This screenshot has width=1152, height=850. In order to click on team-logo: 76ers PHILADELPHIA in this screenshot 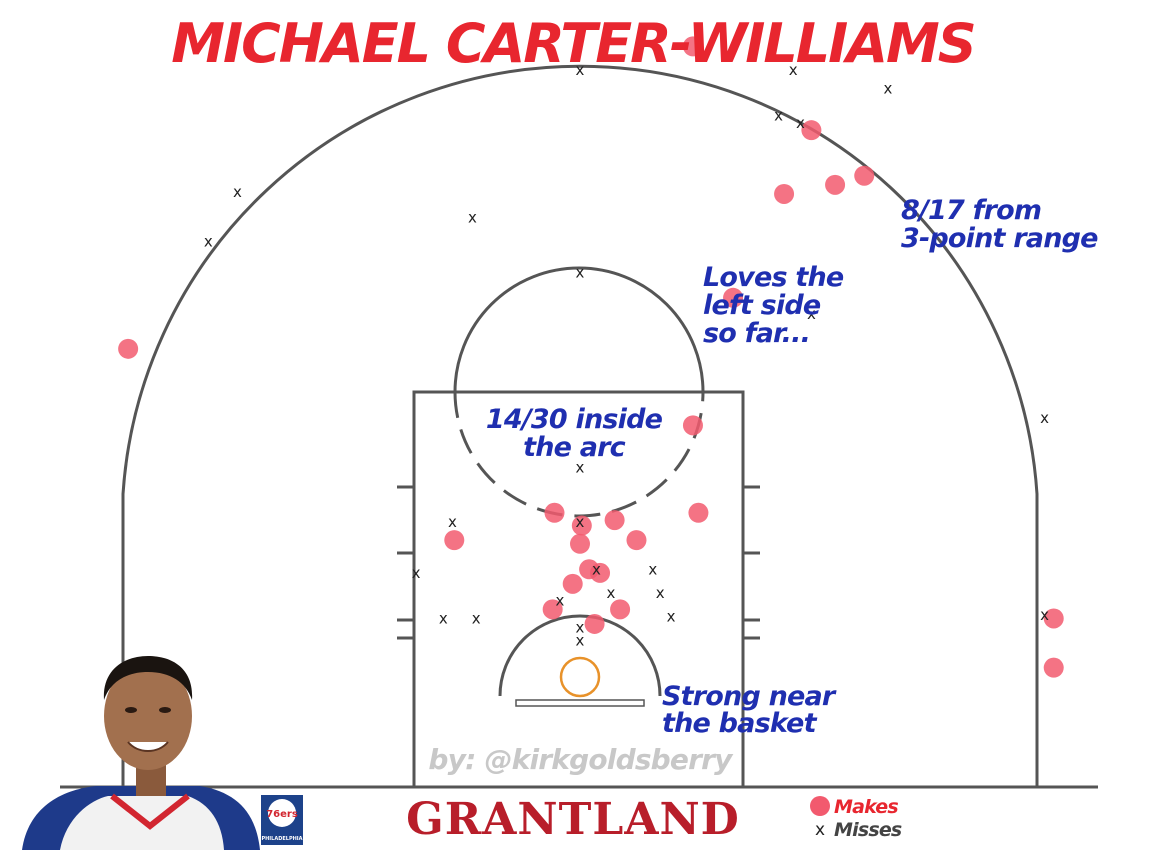, I will do `click(282, 820)`.